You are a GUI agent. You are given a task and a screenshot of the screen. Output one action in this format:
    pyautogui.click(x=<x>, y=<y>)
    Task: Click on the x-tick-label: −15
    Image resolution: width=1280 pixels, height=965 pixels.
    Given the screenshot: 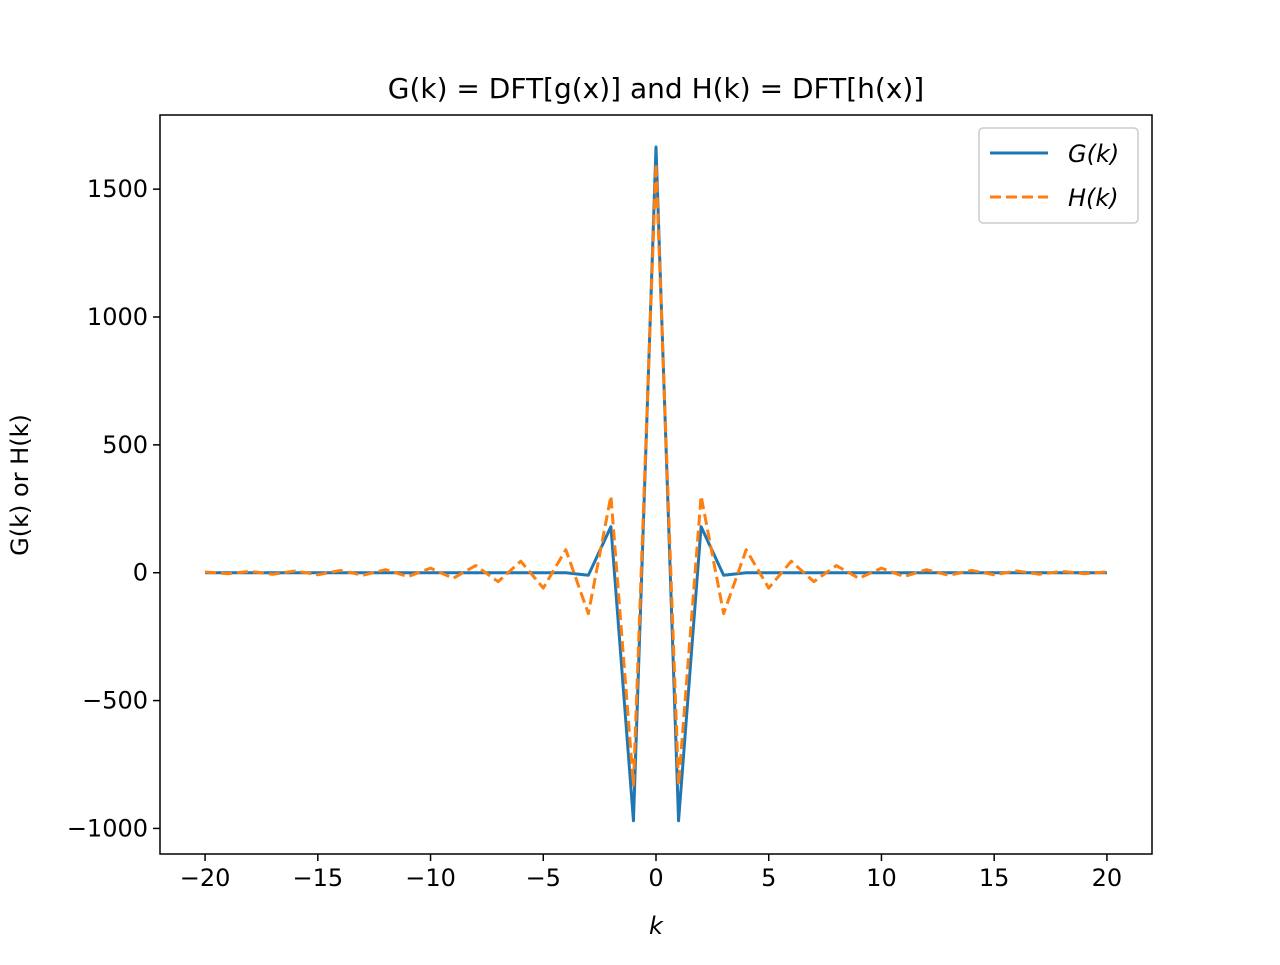 What is the action you would take?
    pyautogui.click(x=317, y=878)
    